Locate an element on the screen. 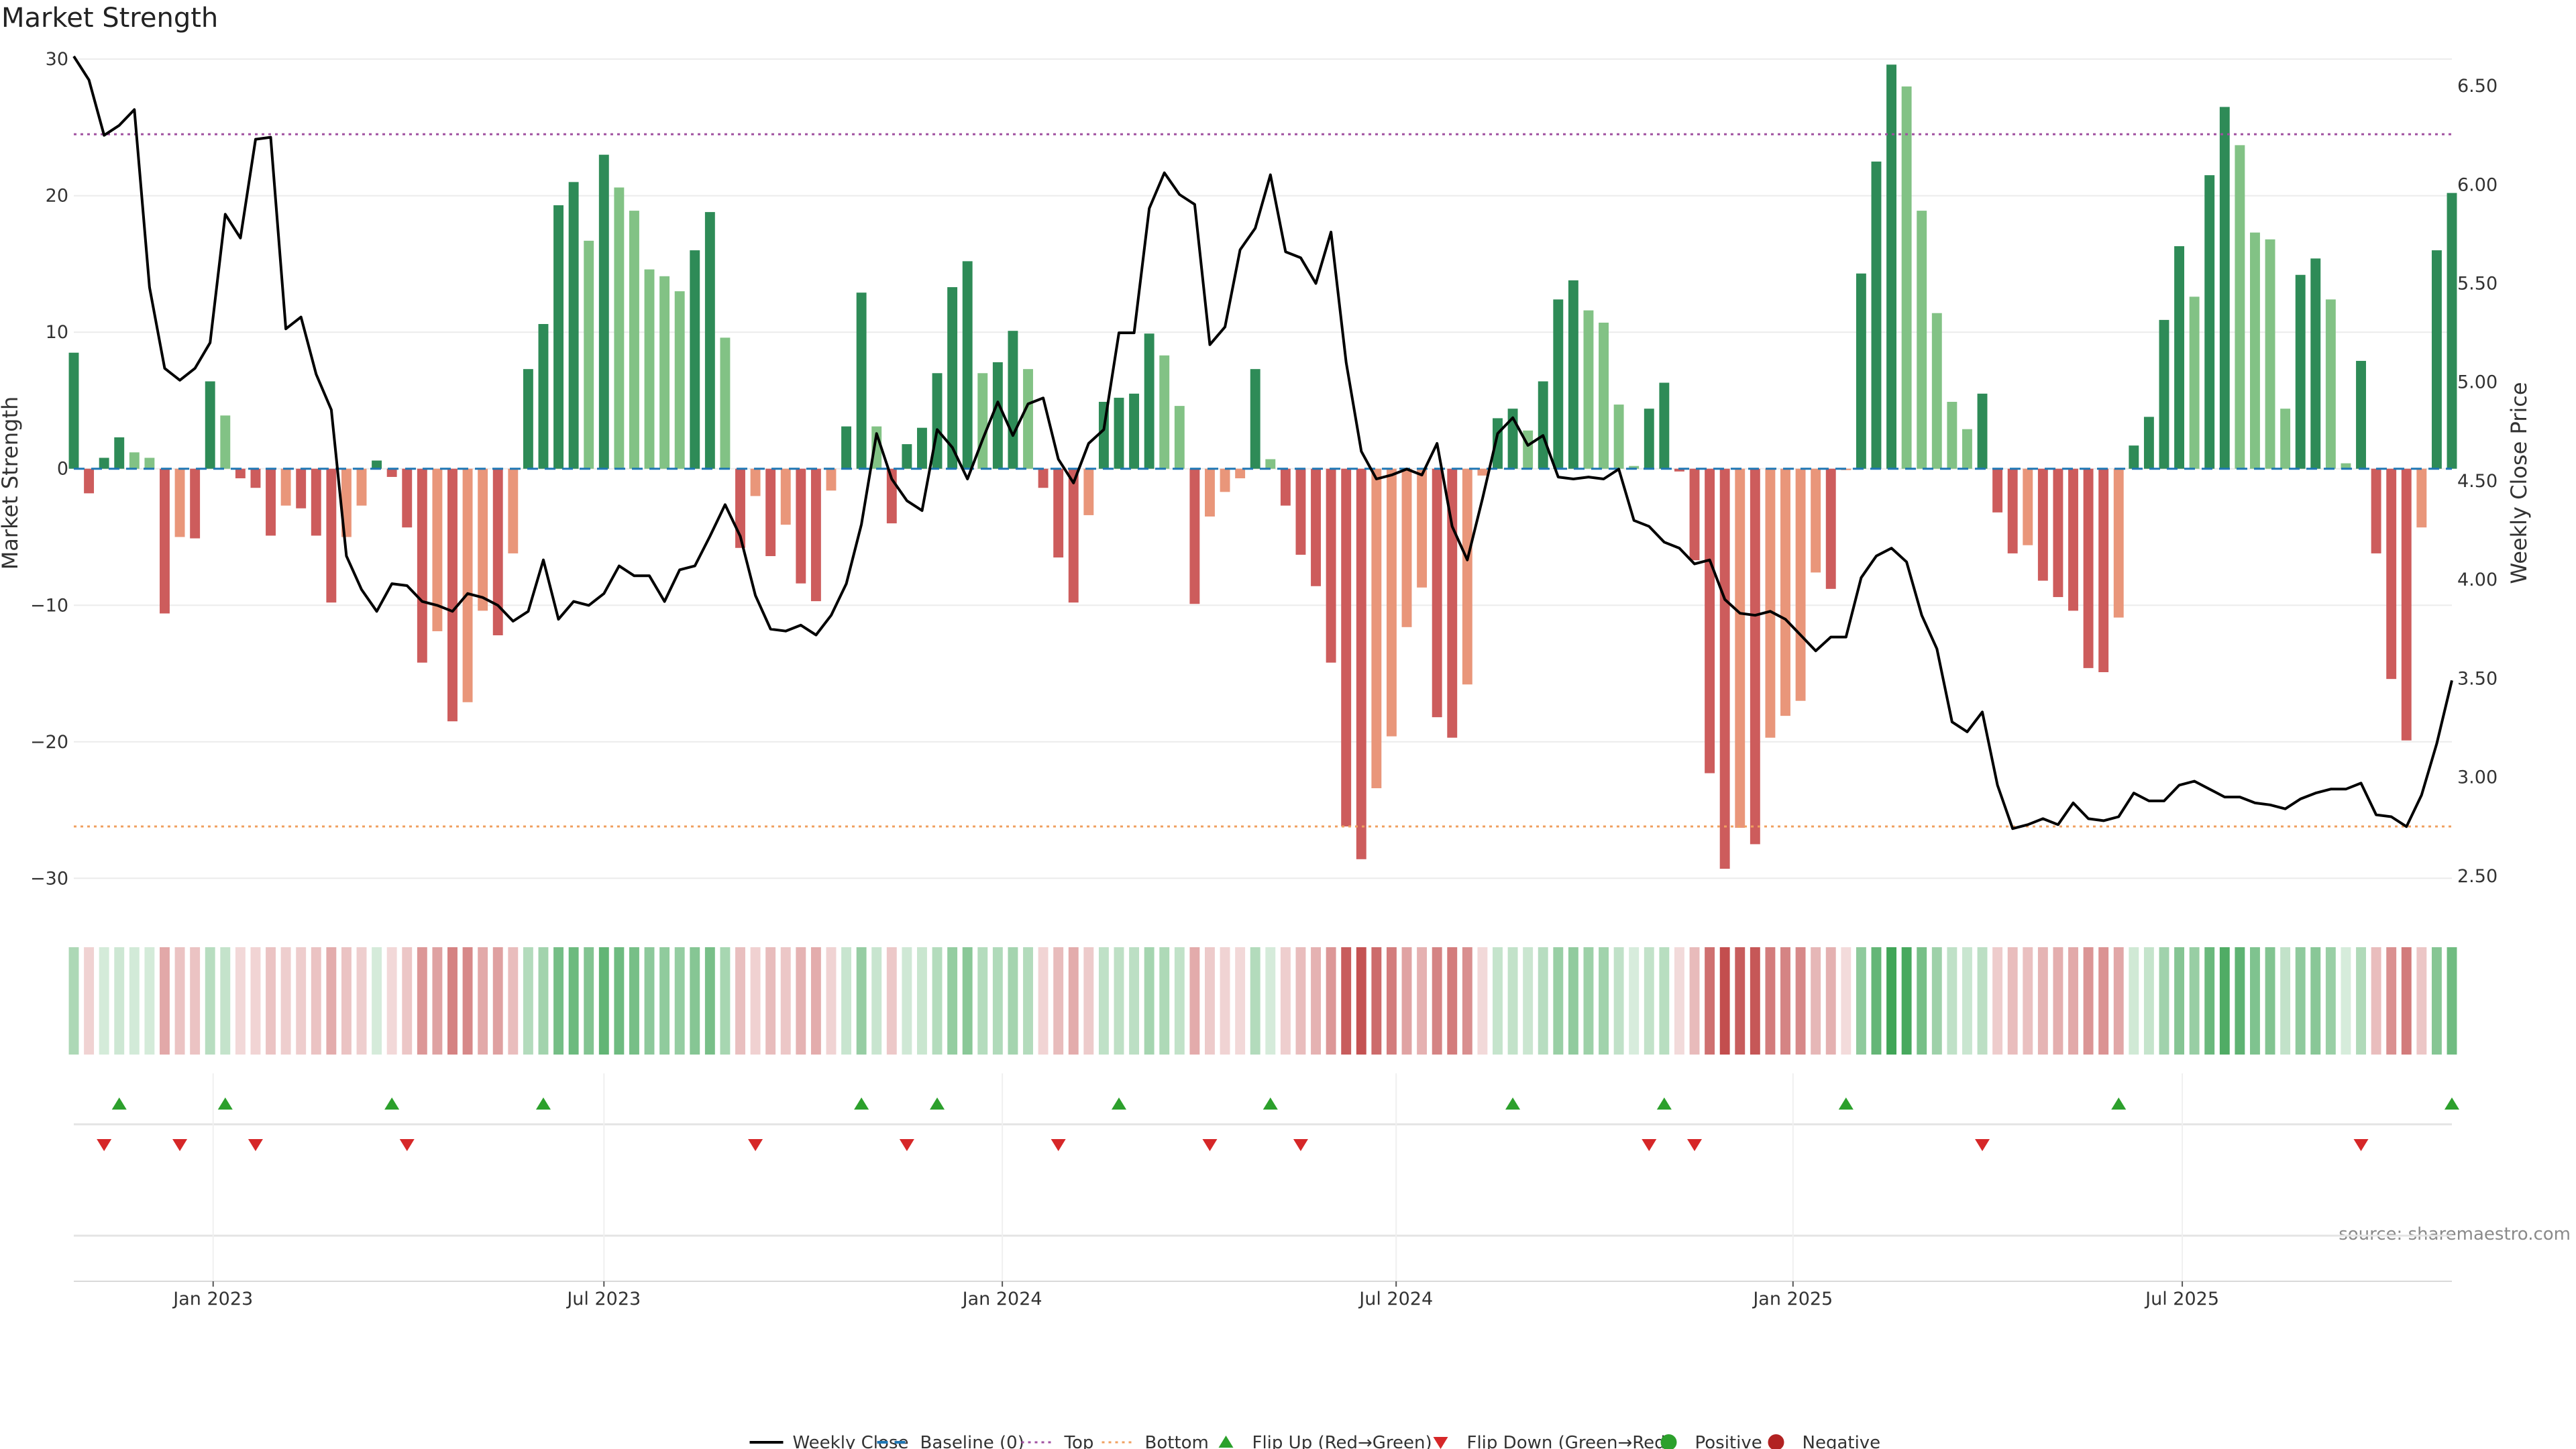 The width and height of the screenshot is (2576, 1449). legend-item: Negative is located at coordinates (1824, 1441).